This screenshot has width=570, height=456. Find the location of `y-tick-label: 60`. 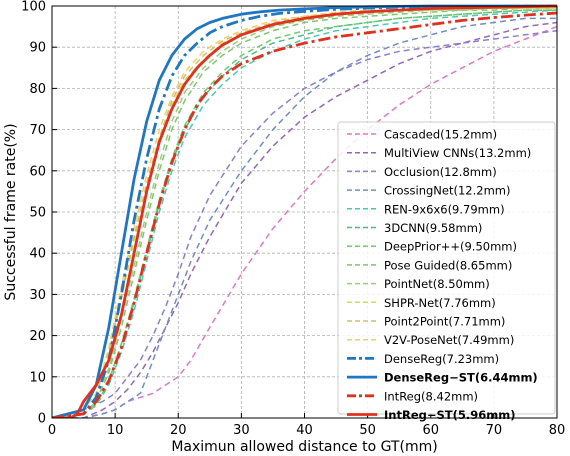

y-tick-label: 60 is located at coordinates (37, 171).